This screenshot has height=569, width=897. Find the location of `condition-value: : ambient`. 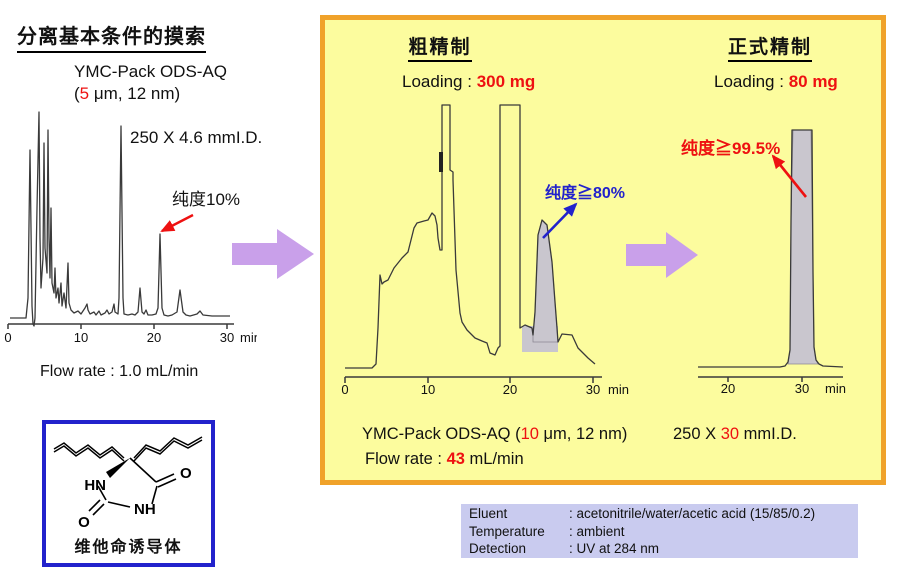

condition-value: : ambient is located at coordinates (597, 531).